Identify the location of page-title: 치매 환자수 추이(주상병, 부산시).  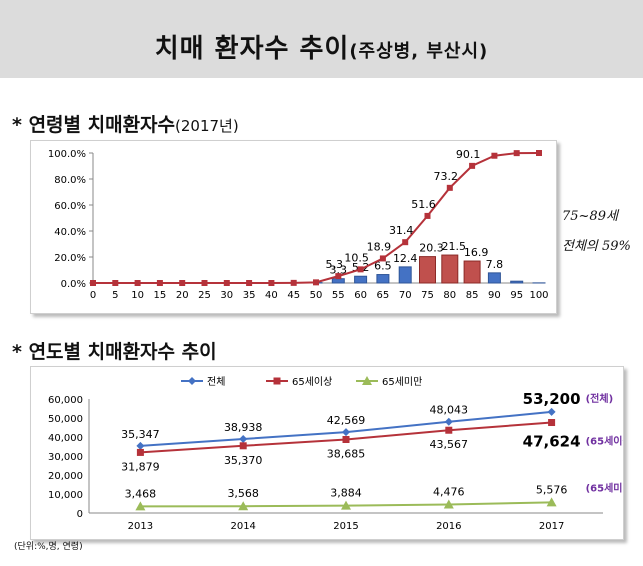
(321, 46).